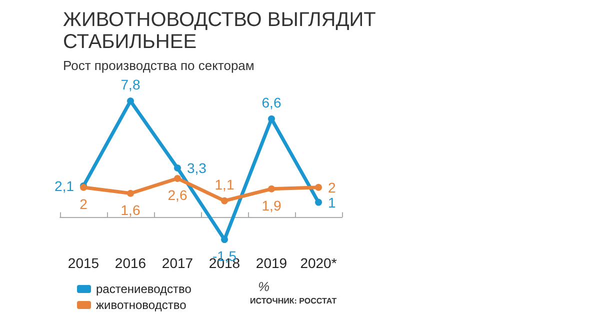  I want to click on x-tick-label: 2015, so click(84, 263).